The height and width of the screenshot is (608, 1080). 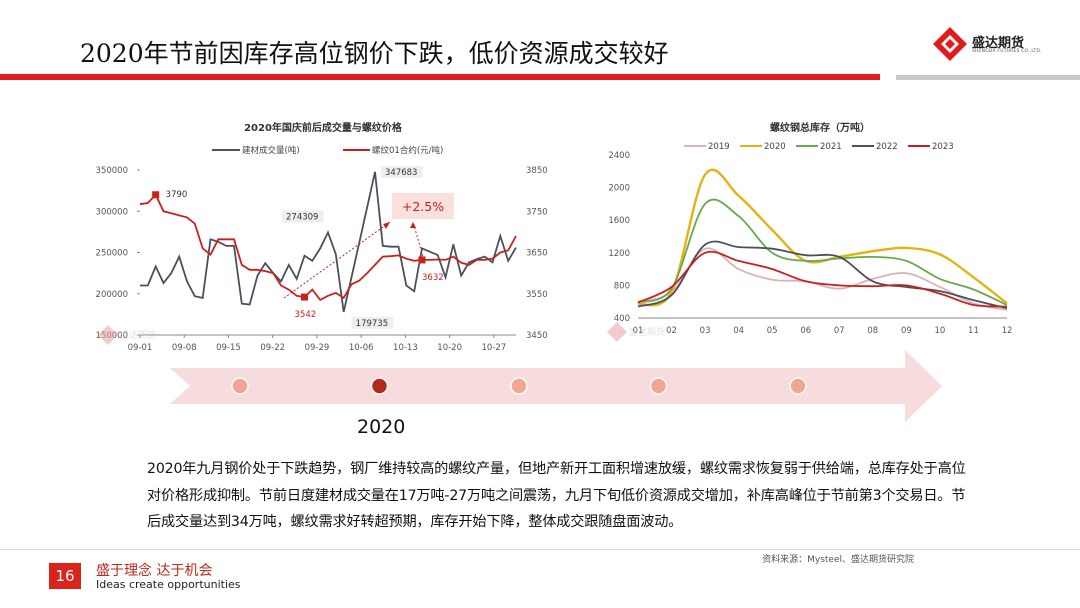 I want to click on footer-slogan-en: Ideas create opportunities, so click(x=168, y=584).